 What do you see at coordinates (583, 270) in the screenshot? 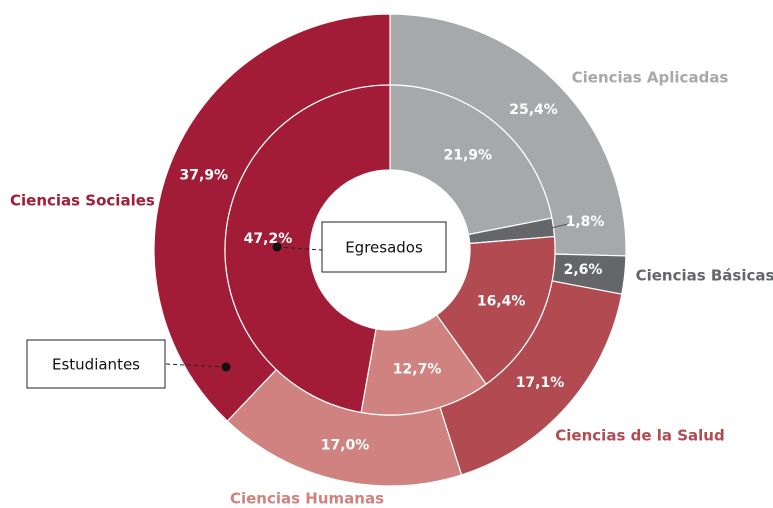
I see `value-label: 2,6%` at bounding box center [583, 270].